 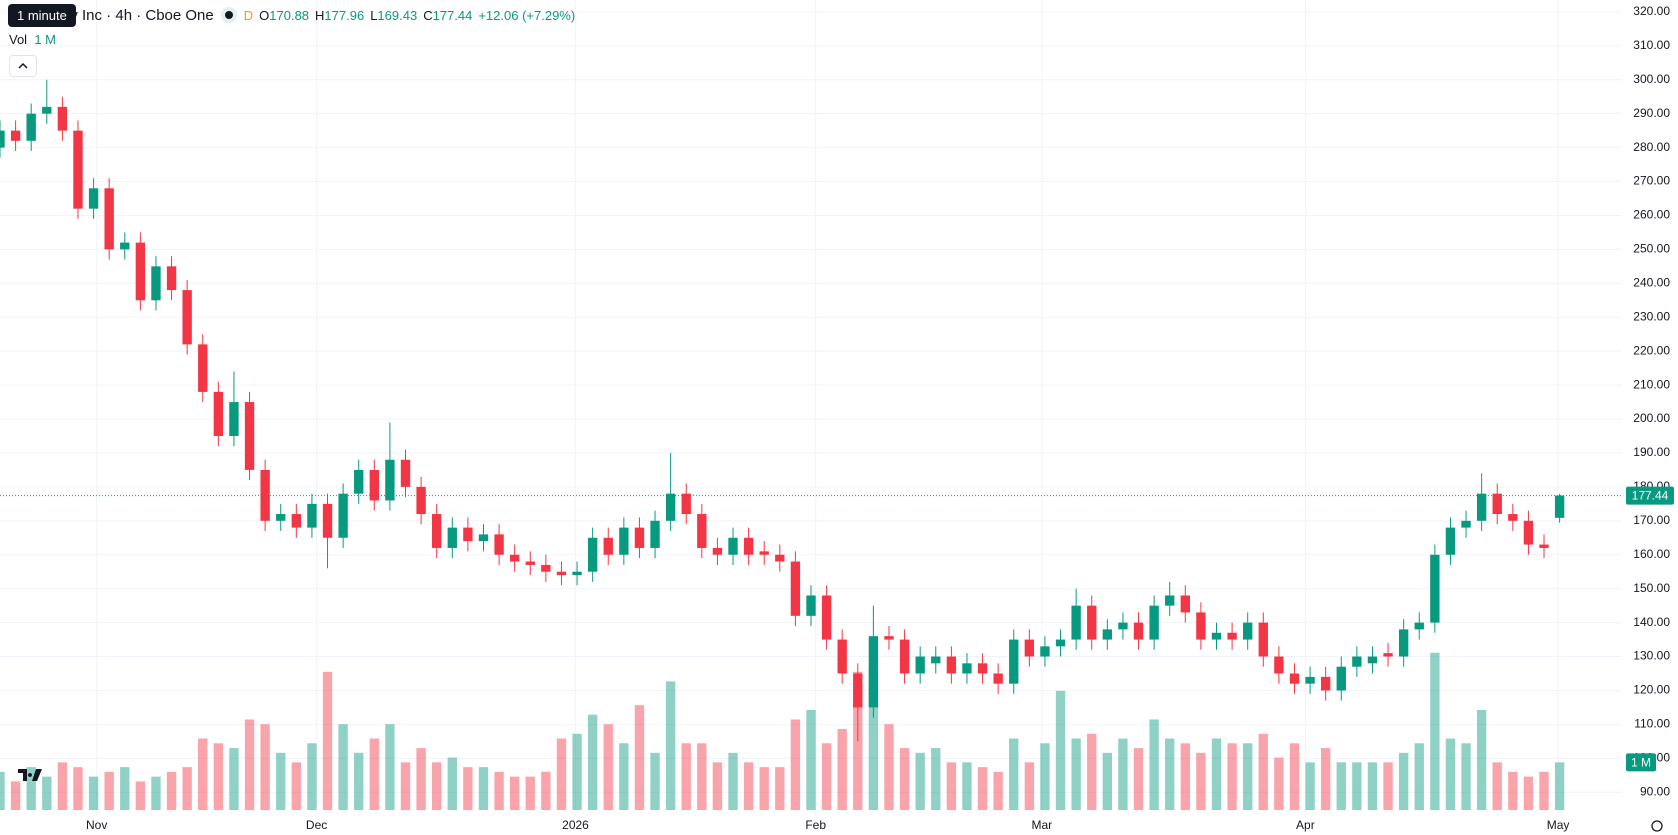 What do you see at coordinates (316, 825) in the screenshot?
I see `x-tick-label: Dec` at bounding box center [316, 825].